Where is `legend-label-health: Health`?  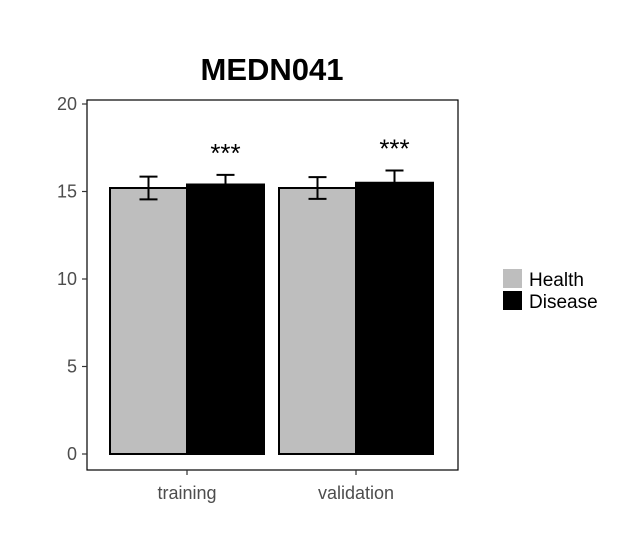
legend-label-health: Health is located at coordinates (556, 280).